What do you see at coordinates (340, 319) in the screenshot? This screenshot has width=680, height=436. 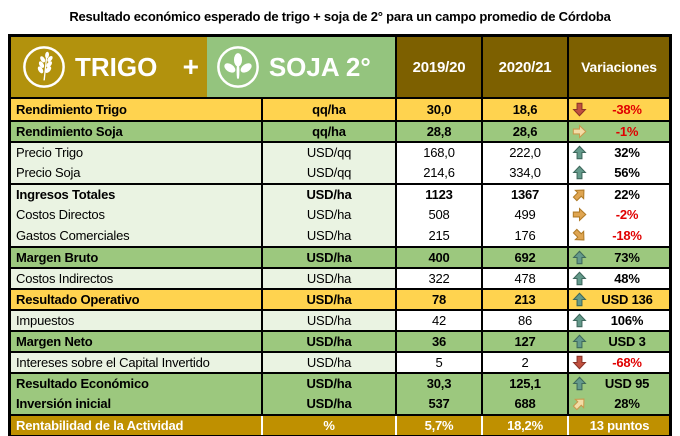 I see `table-row: Impuestos USD/ha 42 86 106%` at bounding box center [340, 319].